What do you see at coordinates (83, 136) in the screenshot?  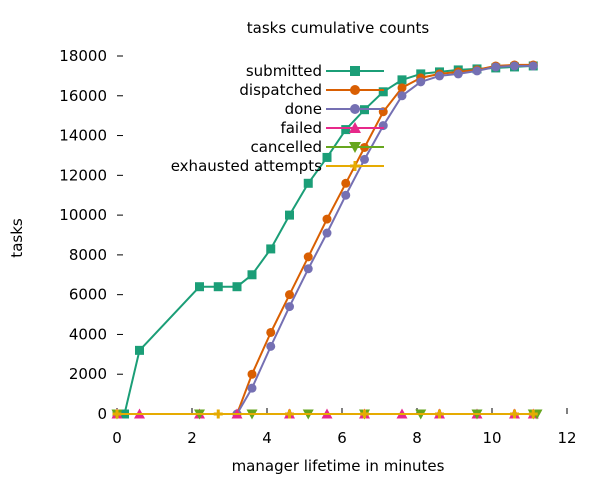 I see `y-tick-label: 14000` at bounding box center [83, 136].